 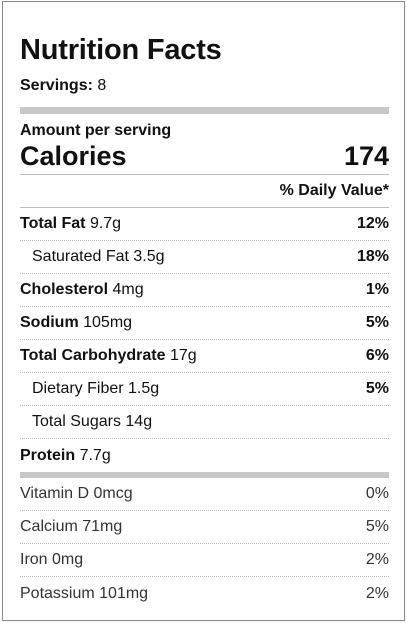 I want to click on vitamin-name-wrap: Potassium 101mg, so click(x=84, y=594).